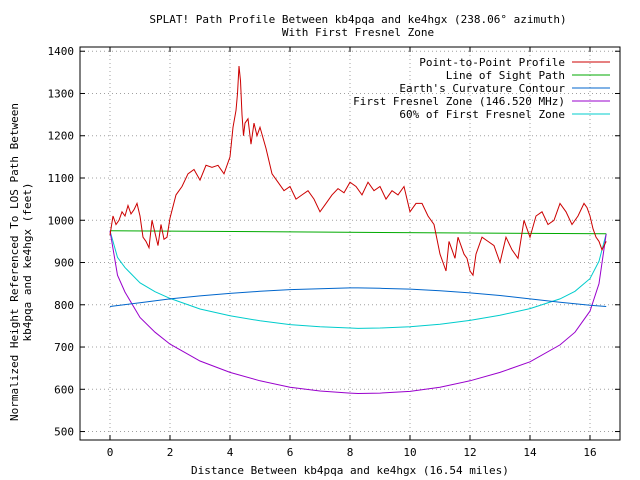 This screenshot has width=640, height=480. I want to click on y-tick-label: 900, so click(64, 263).